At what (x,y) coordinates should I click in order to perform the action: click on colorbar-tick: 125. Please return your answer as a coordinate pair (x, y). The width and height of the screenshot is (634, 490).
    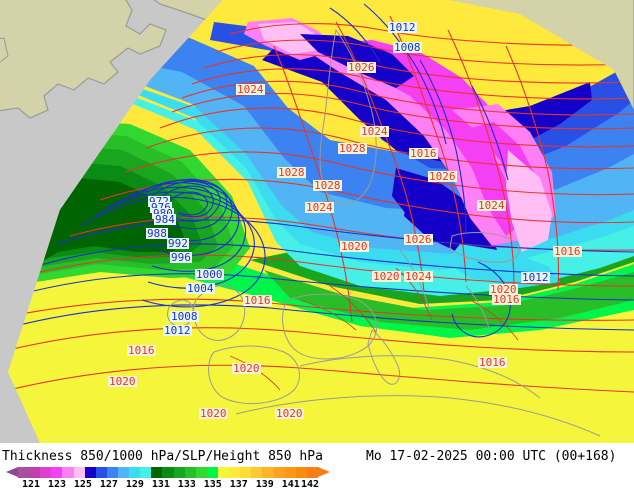
    Looking at the image, I should click on (82, 484).